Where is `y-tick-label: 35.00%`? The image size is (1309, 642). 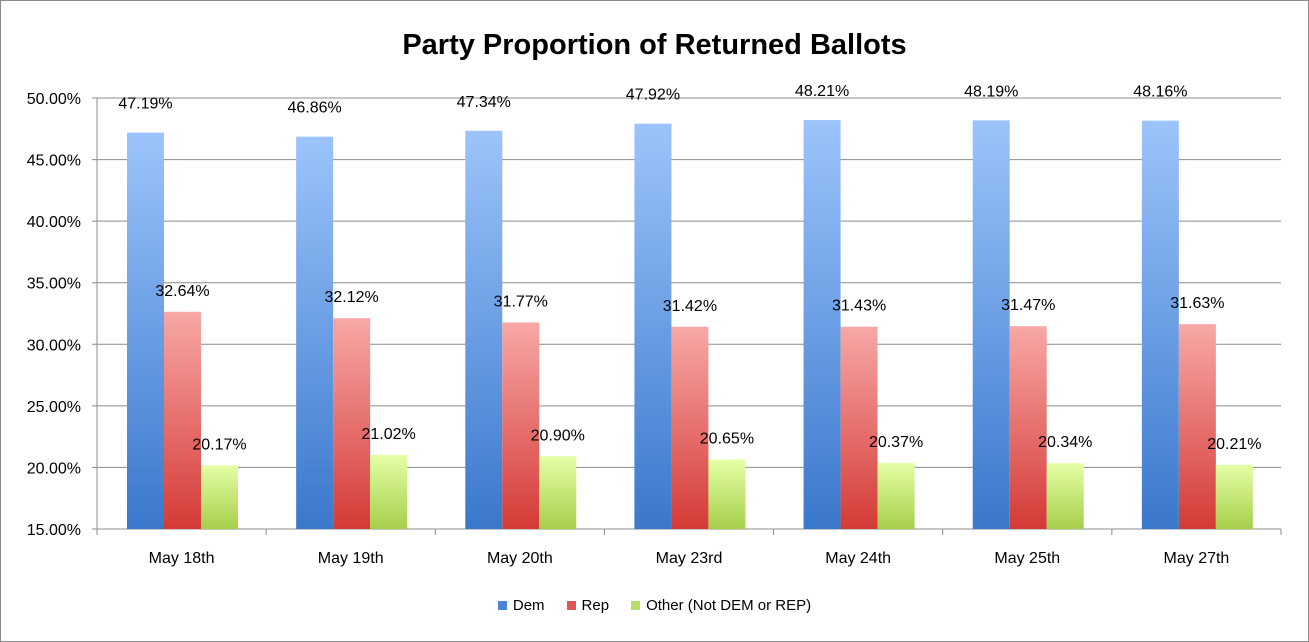
y-tick-label: 35.00% is located at coordinates (54, 284).